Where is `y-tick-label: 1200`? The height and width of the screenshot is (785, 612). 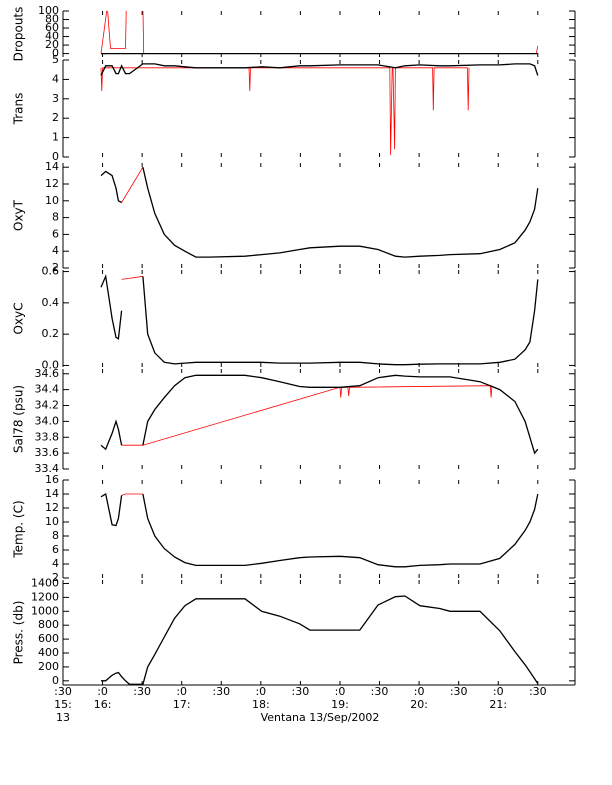
y-tick-label: 1200 is located at coordinates (45, 596).